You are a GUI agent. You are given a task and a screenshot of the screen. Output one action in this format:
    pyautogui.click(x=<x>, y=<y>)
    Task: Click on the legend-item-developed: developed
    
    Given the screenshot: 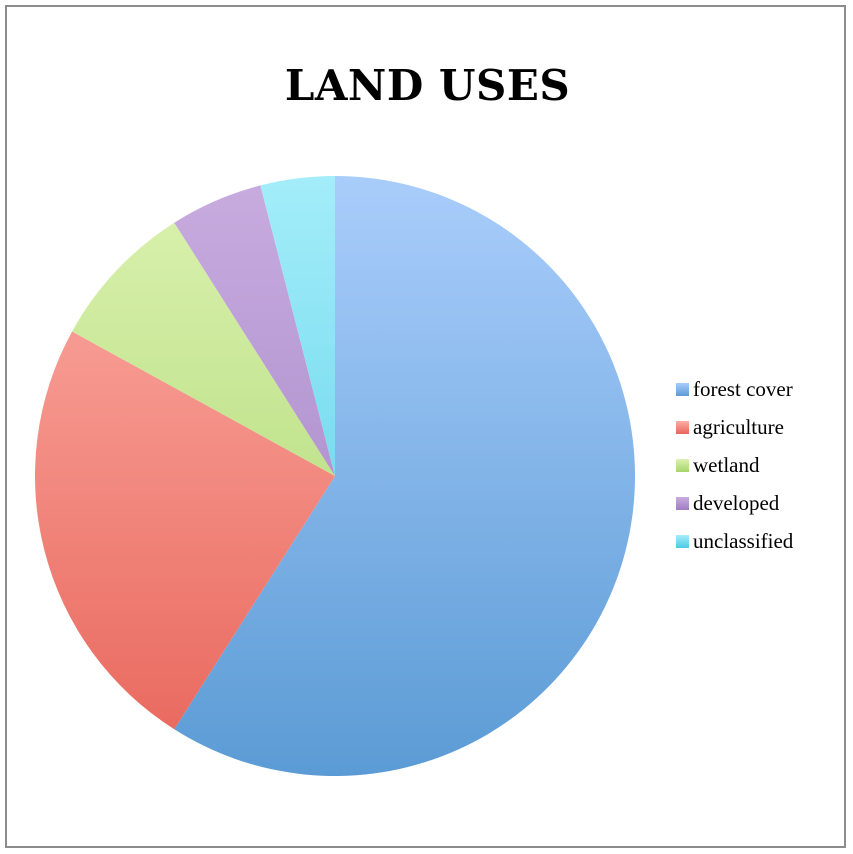 What is the action you would take?
    pyautogui.click(x=734, y=503)
    